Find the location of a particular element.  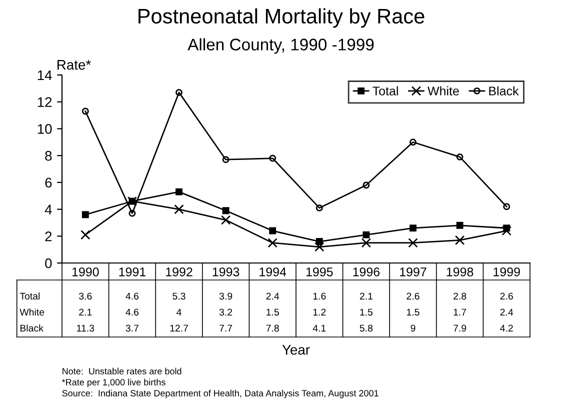

y-tick-label: 14 is located at coordinates (45, 75).